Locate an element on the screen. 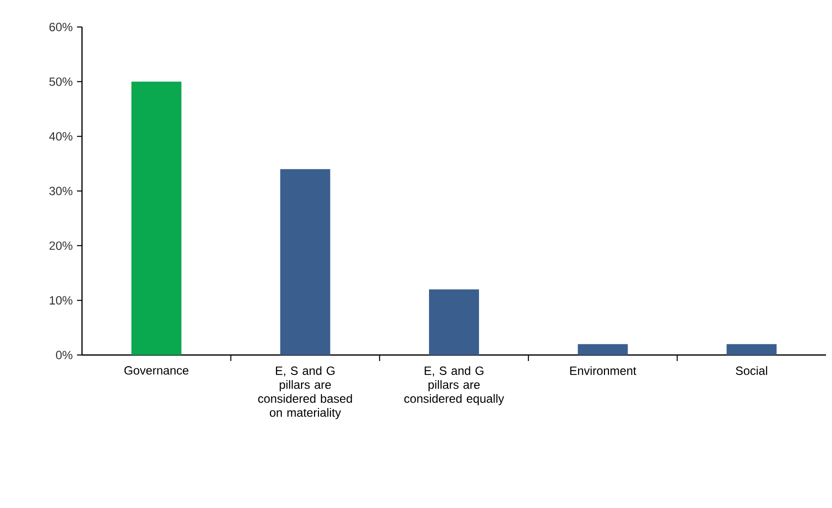 This screenshot has height=508, width=832. y-tick-label: 60% is located at coordinates (60, 27).